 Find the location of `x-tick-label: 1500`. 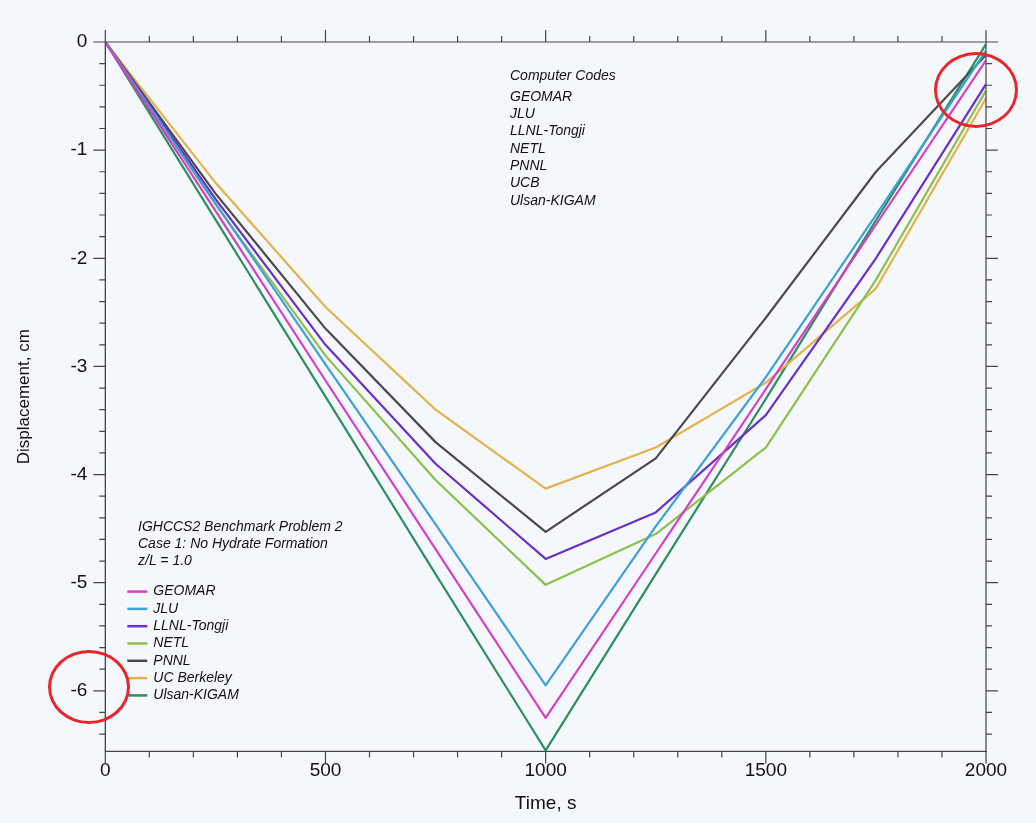

x-tick-label: 1500 is located at coordinates (765, 770).